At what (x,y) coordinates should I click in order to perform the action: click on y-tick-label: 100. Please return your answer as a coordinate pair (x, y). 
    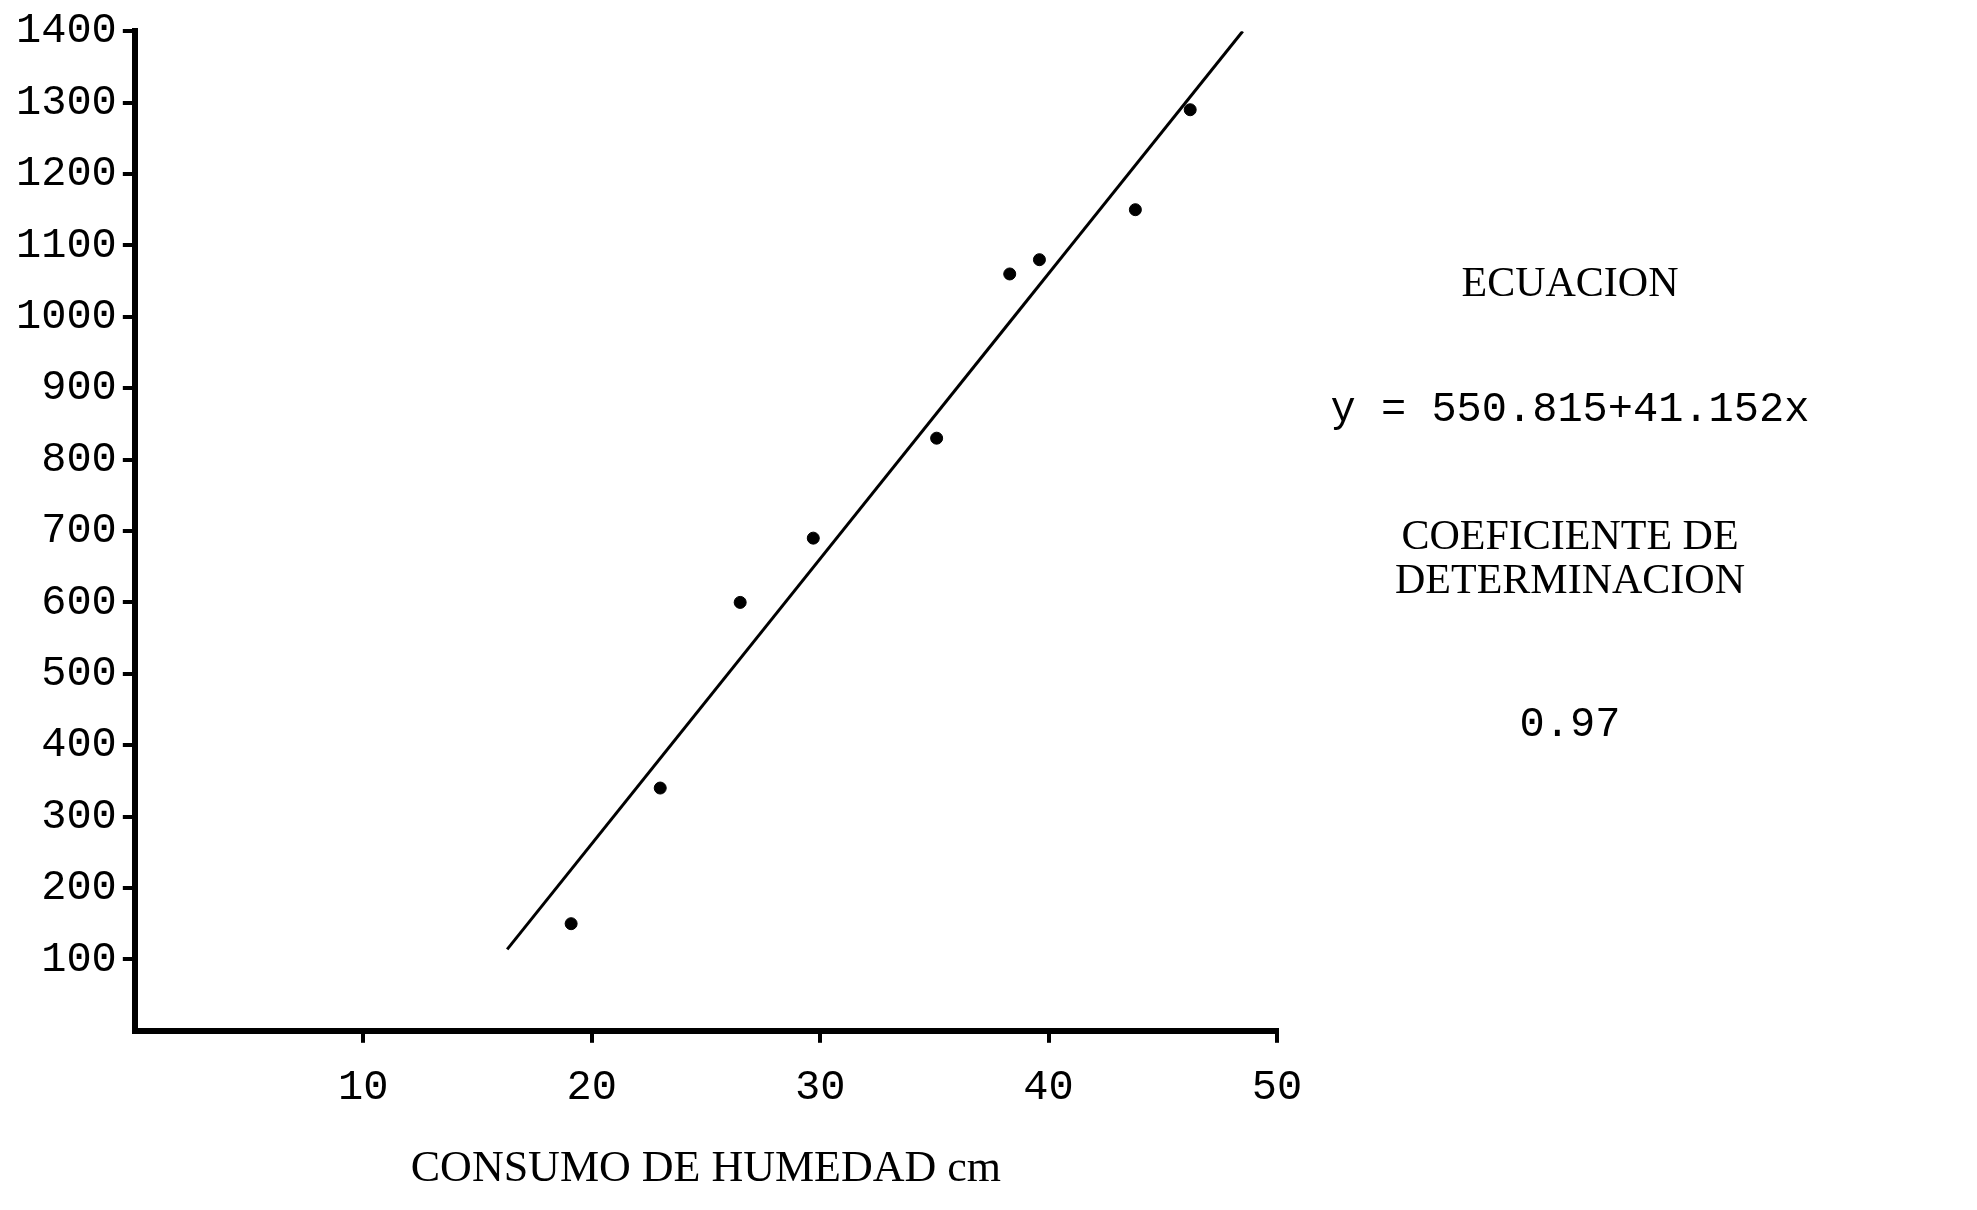
    Looking at the image, I should click on (79, 959).